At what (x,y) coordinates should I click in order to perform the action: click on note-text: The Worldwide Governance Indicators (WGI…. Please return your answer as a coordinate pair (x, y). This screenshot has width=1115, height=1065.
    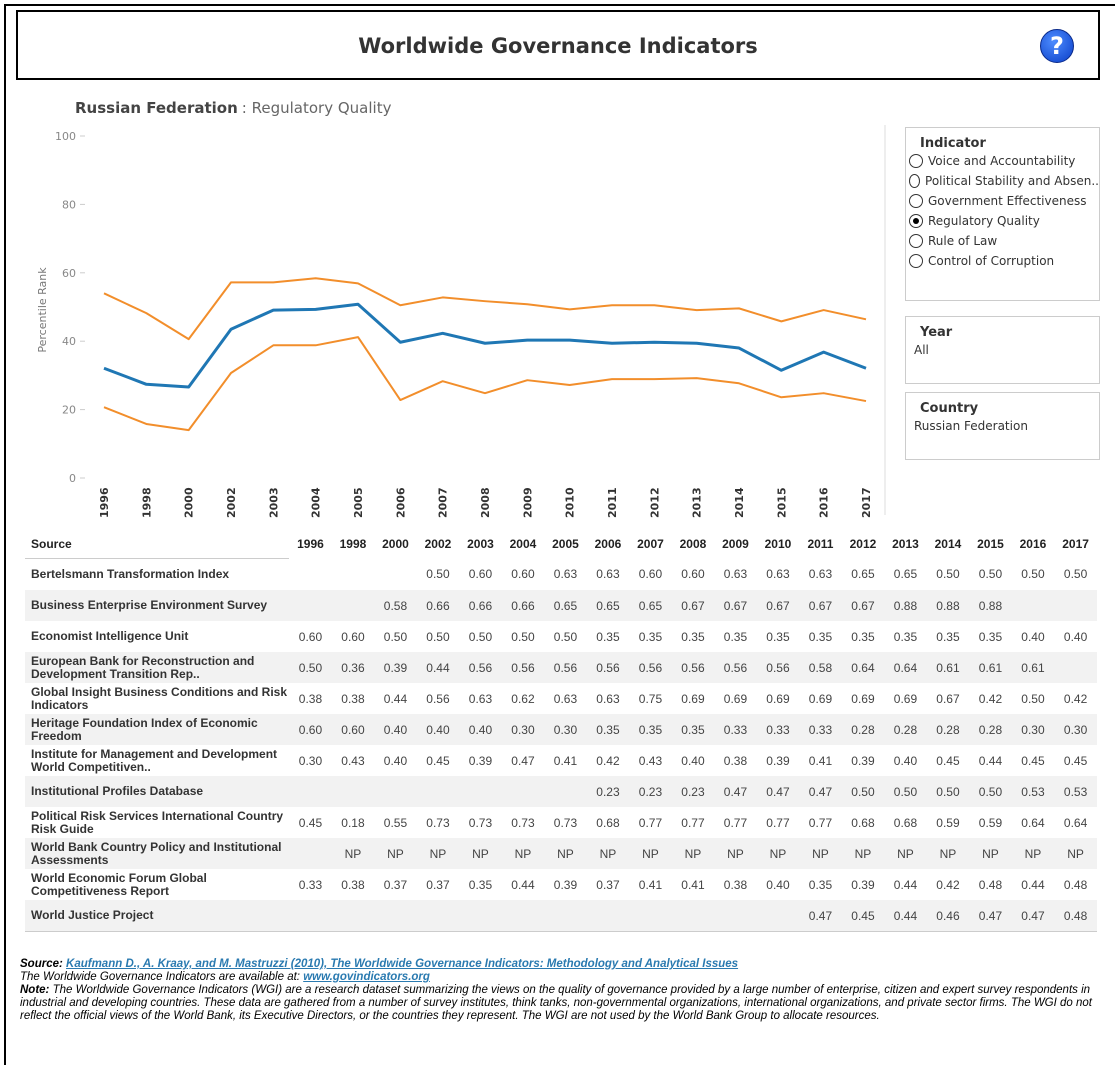
    Looking at the image, I should click on (556, 1003).